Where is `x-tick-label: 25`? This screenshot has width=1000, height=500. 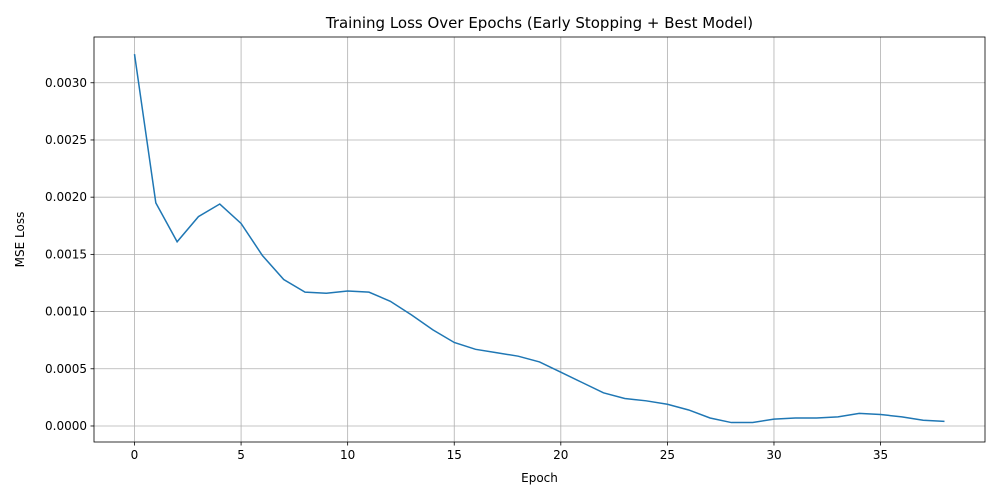
x-tick-label: 25 is located at coordinates (667, 455).